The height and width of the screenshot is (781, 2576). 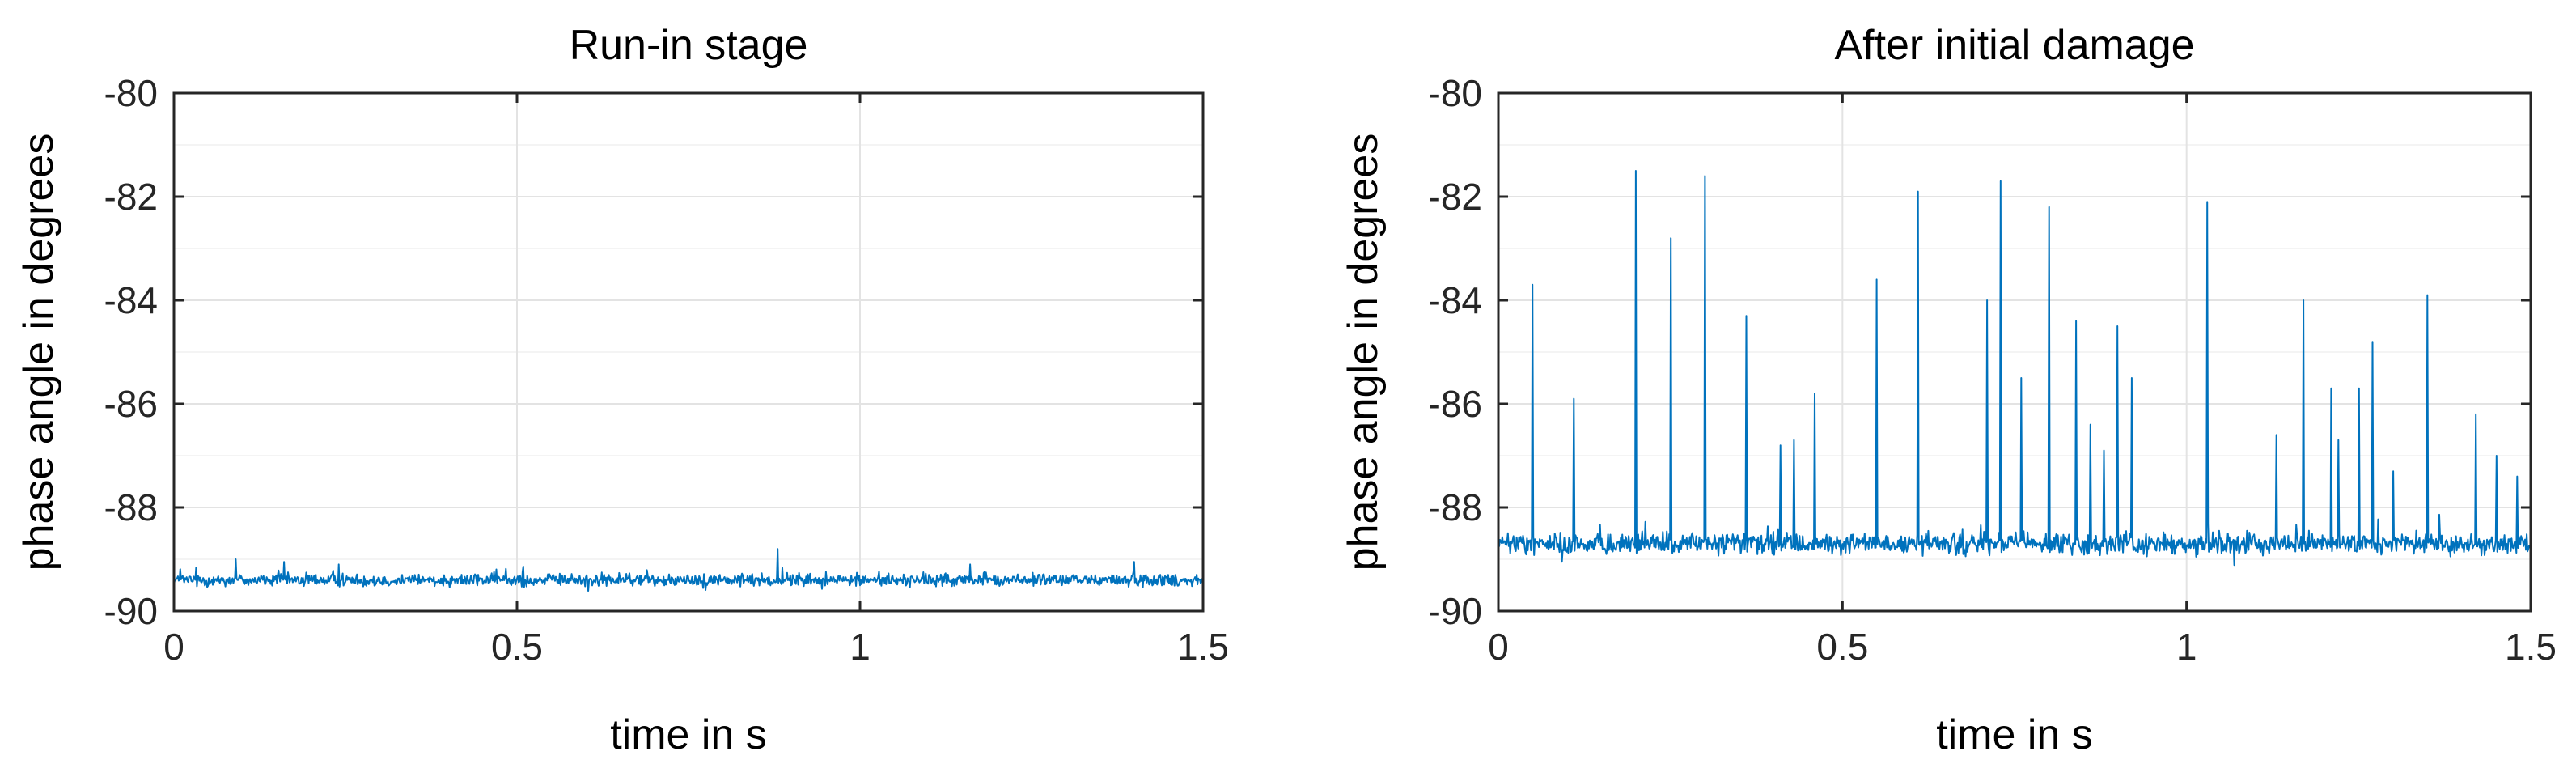 What do you see at coordinates (689, 45) in the screenshot?
I see `chart-title: Run-in stage` at bounding box center [689, 45].